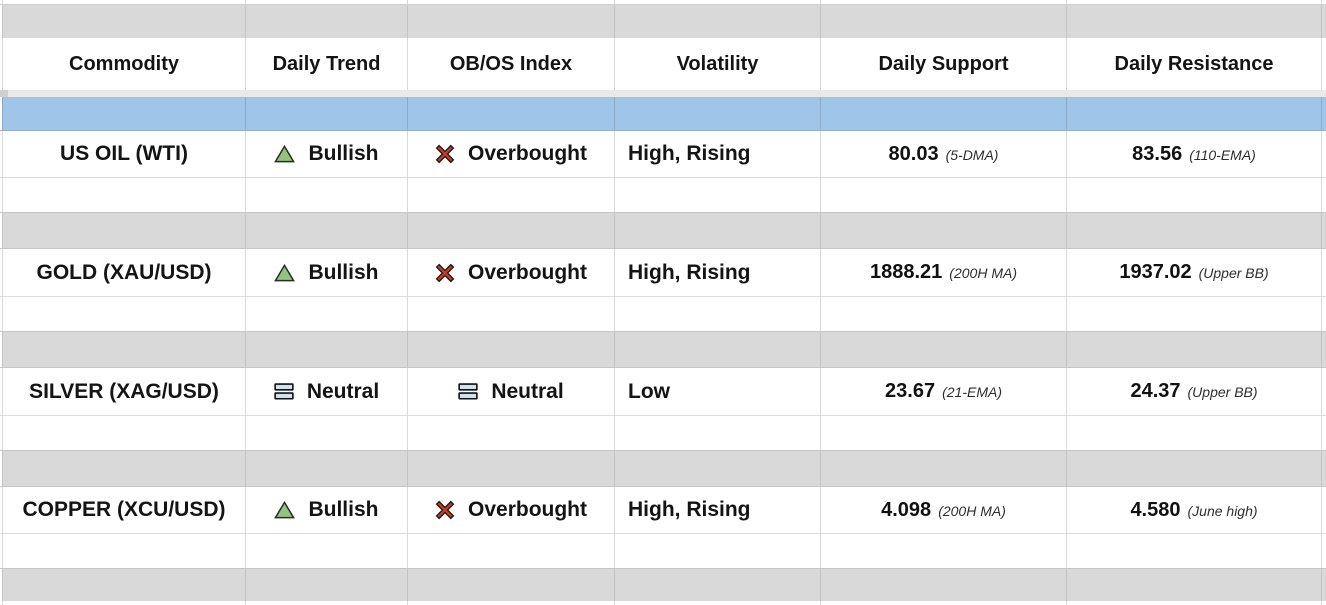 The image size is (1326, 605). I want to click on commodity-name: SILVER (XAG/USD), so click(124, 391).